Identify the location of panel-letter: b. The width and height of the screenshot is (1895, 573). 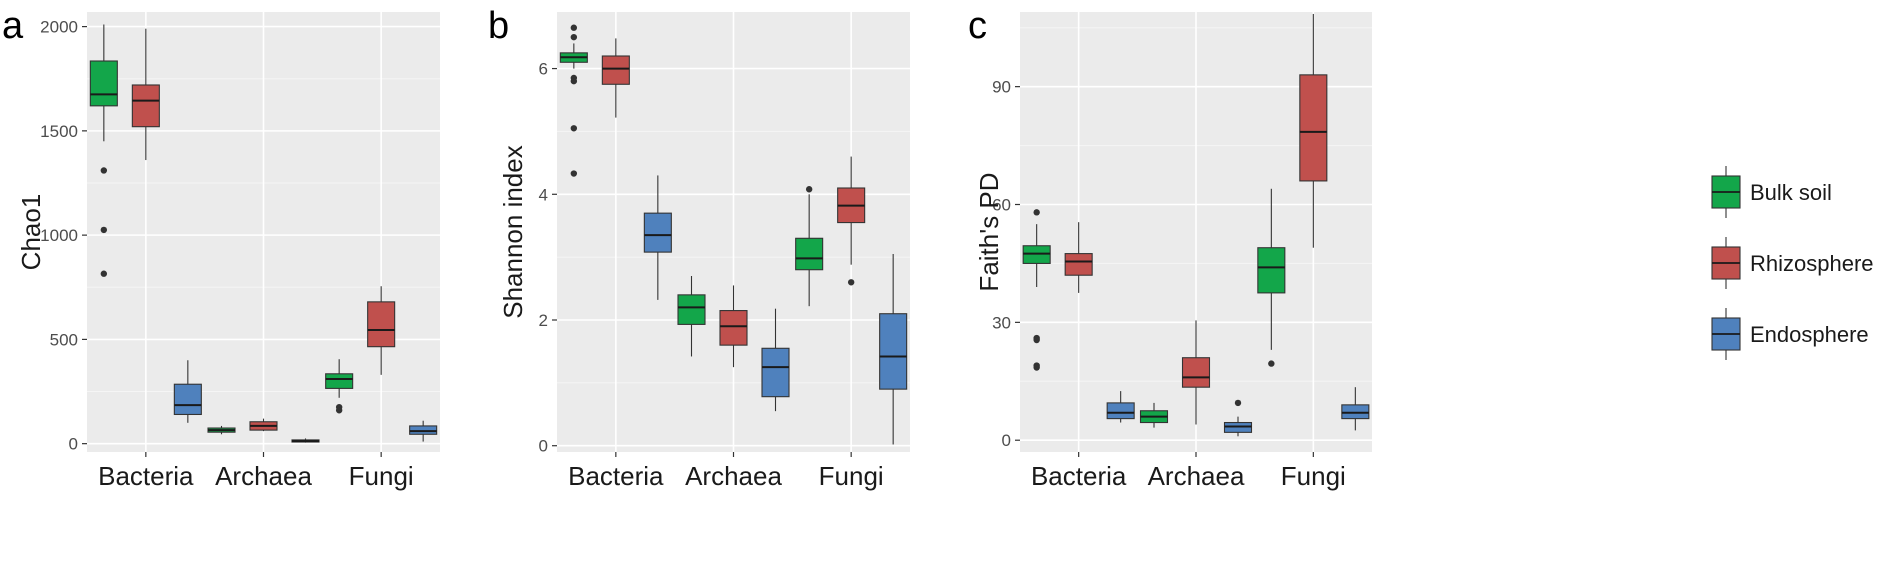
(498, 26).